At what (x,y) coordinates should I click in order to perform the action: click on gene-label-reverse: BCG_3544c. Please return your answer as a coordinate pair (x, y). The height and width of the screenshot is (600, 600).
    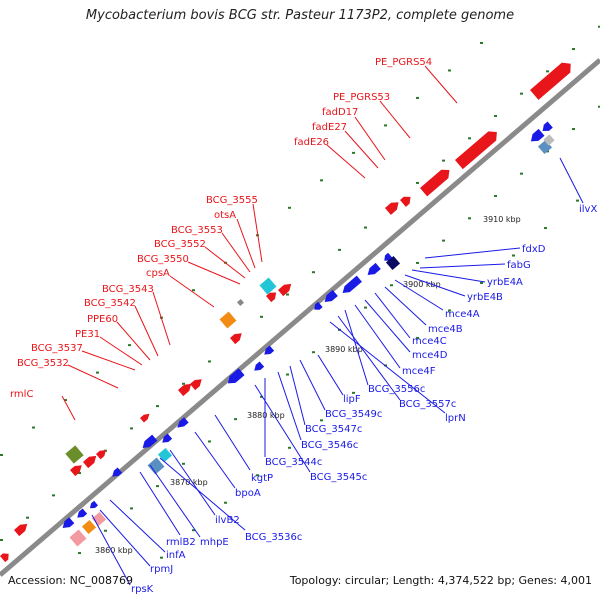
    Looking at the image, I should click on (293, 462).